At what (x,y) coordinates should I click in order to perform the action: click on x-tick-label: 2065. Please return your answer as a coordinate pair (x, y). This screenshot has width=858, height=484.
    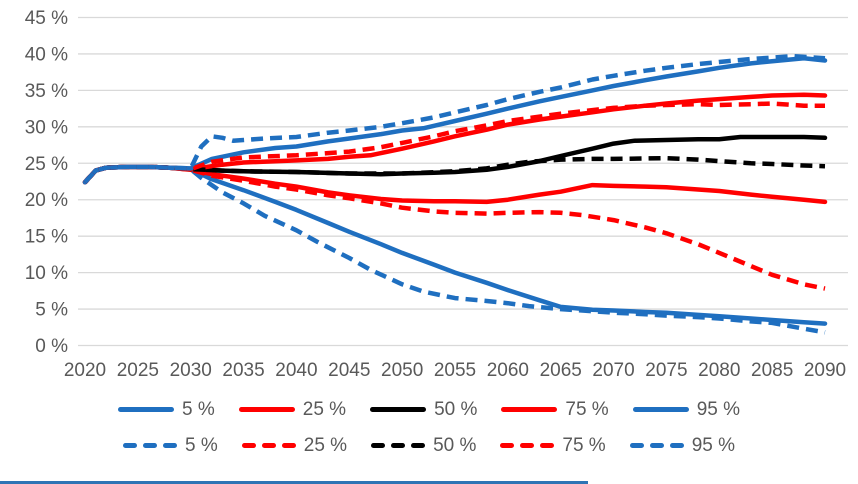
    Looking at the image, I should click on (561, 370).